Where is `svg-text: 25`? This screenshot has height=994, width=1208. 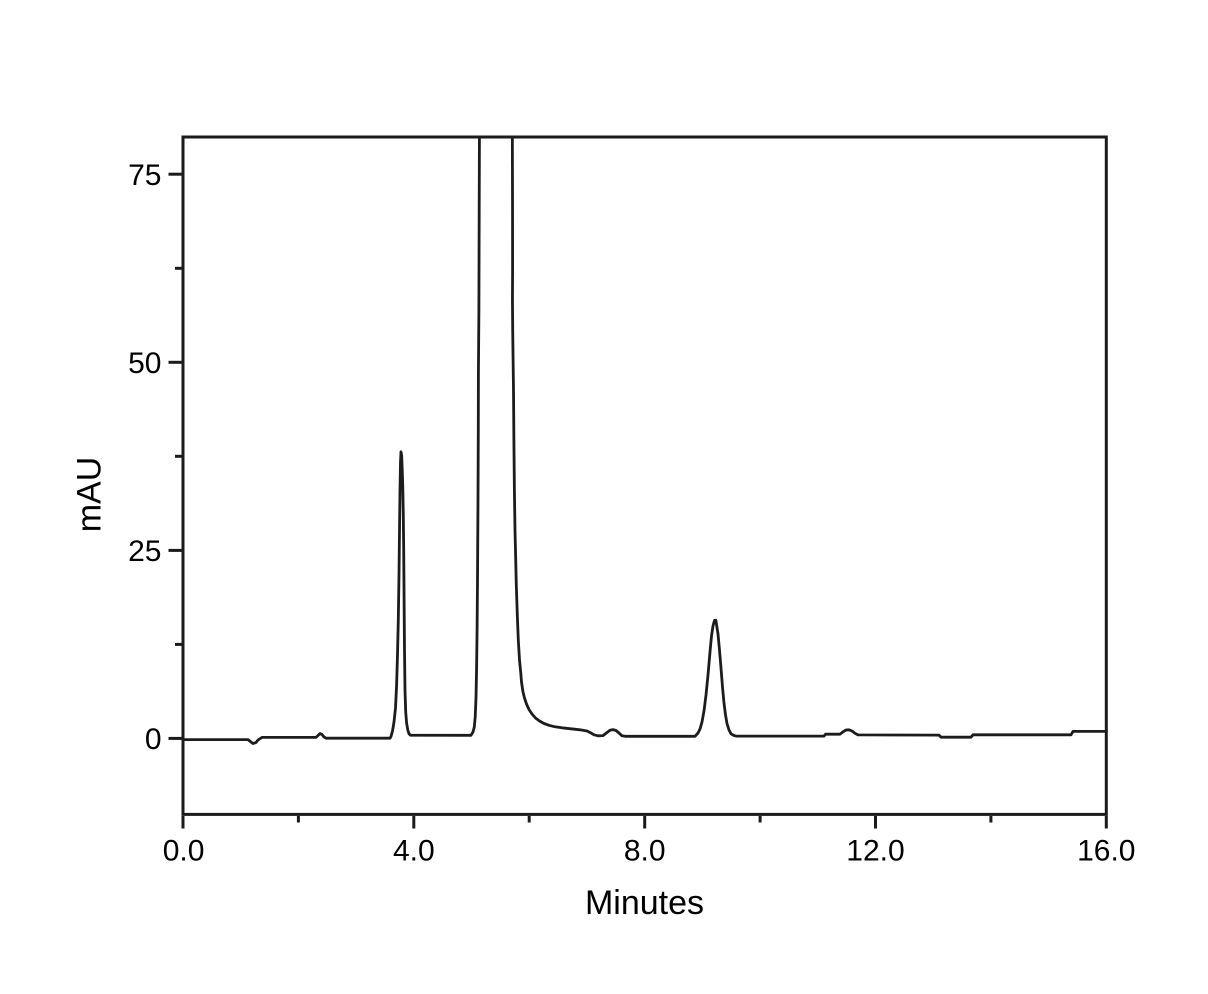 svg-text: 25 is located at coordinates (144, 551).